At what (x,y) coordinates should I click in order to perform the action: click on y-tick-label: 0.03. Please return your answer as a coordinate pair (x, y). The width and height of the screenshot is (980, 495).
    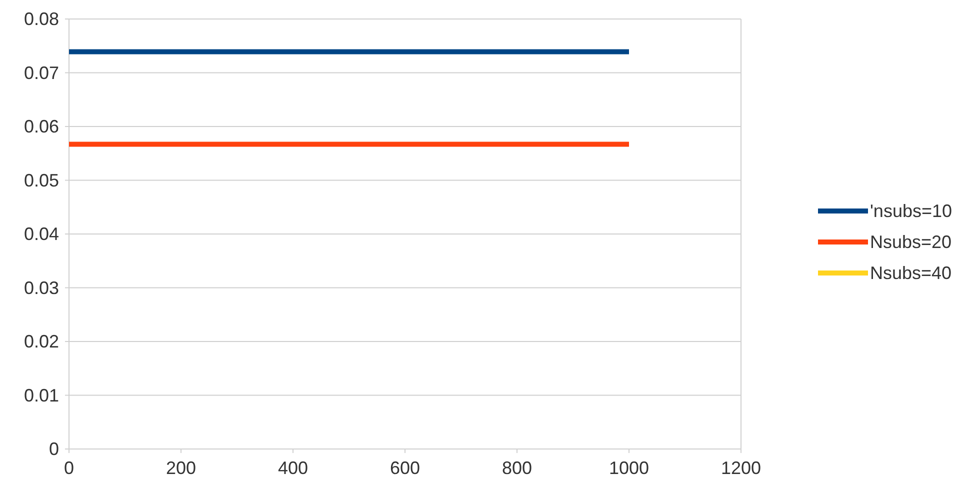
    Looking at the image, I should click on (41, 288).